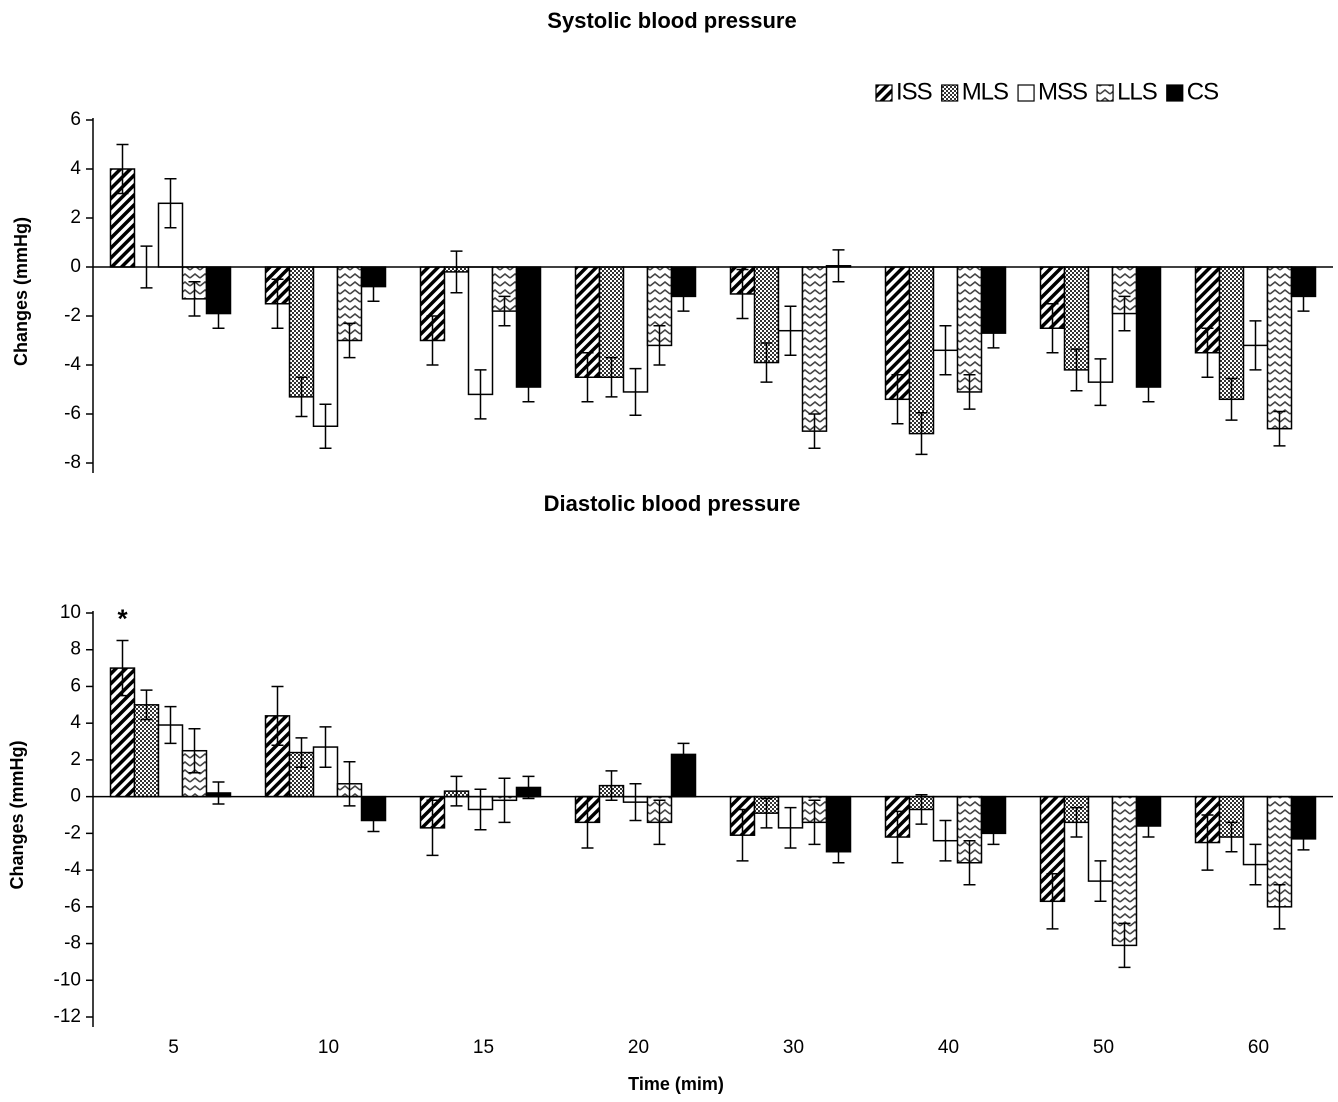 This screenshot has width=1338, height=1102. I want to click on y-tick-label: -12, so click(67, 1016).